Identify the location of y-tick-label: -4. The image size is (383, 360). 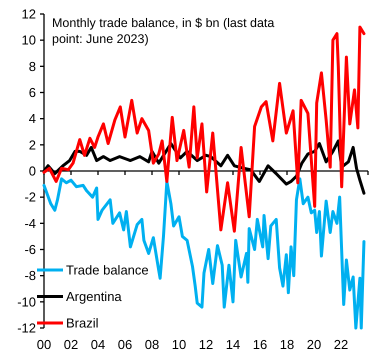
(30, 223).